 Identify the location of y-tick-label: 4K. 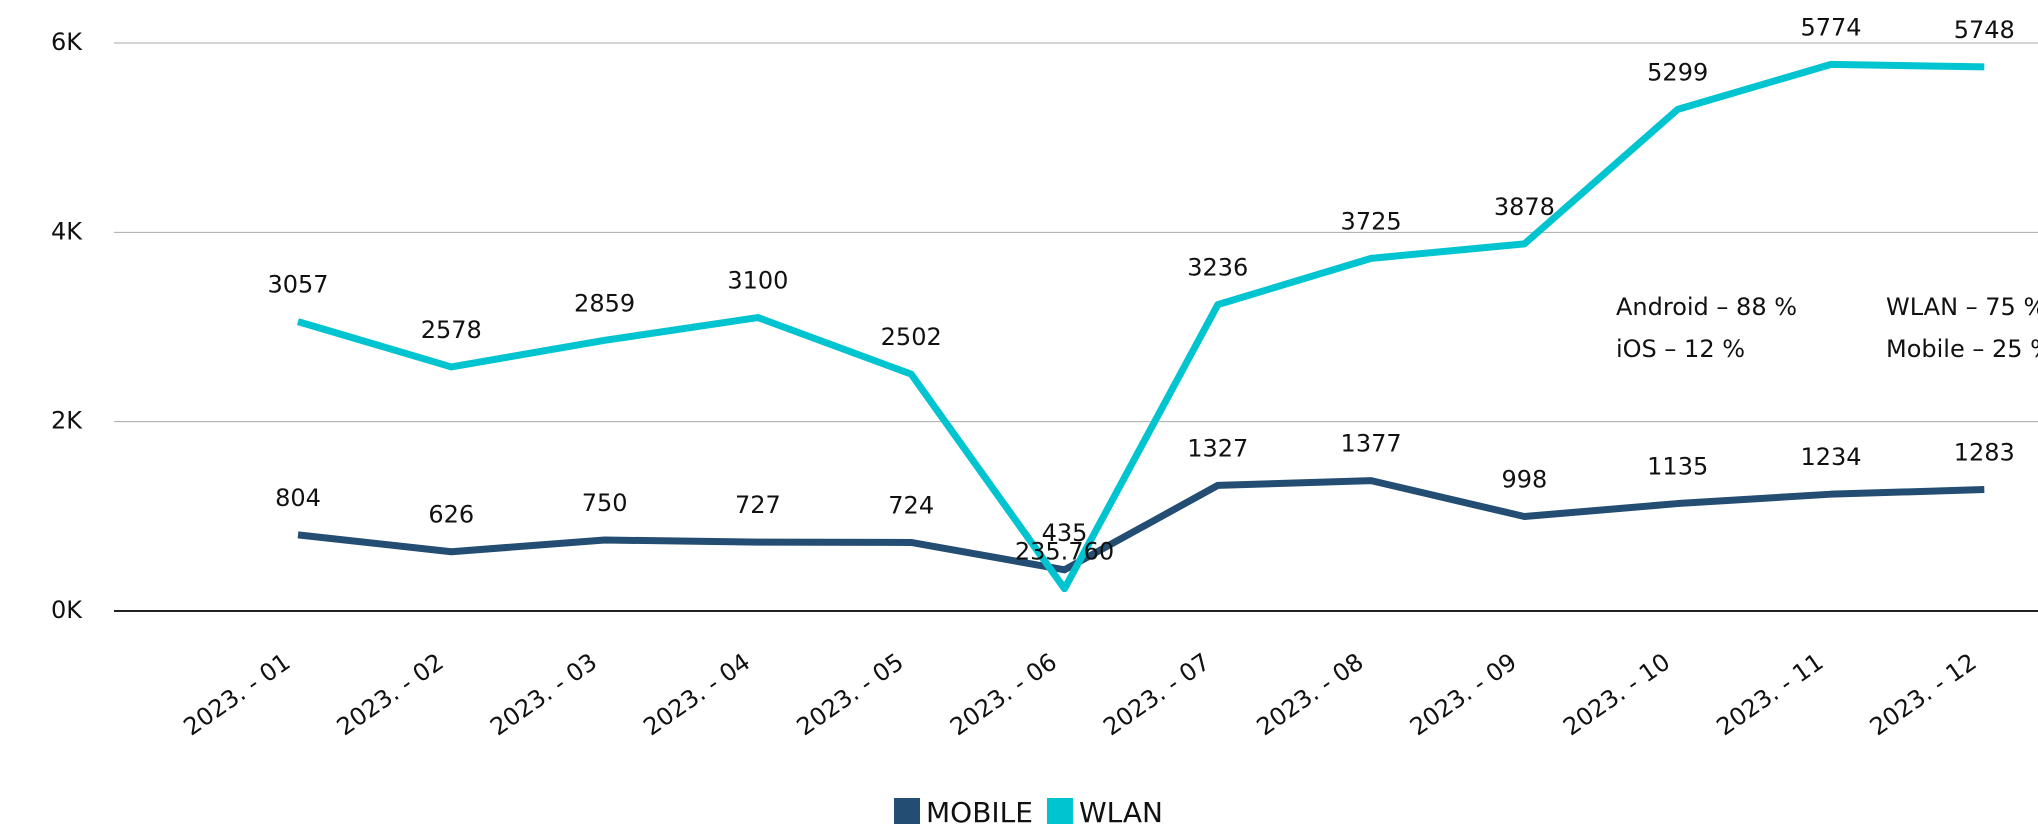
(67, 231).